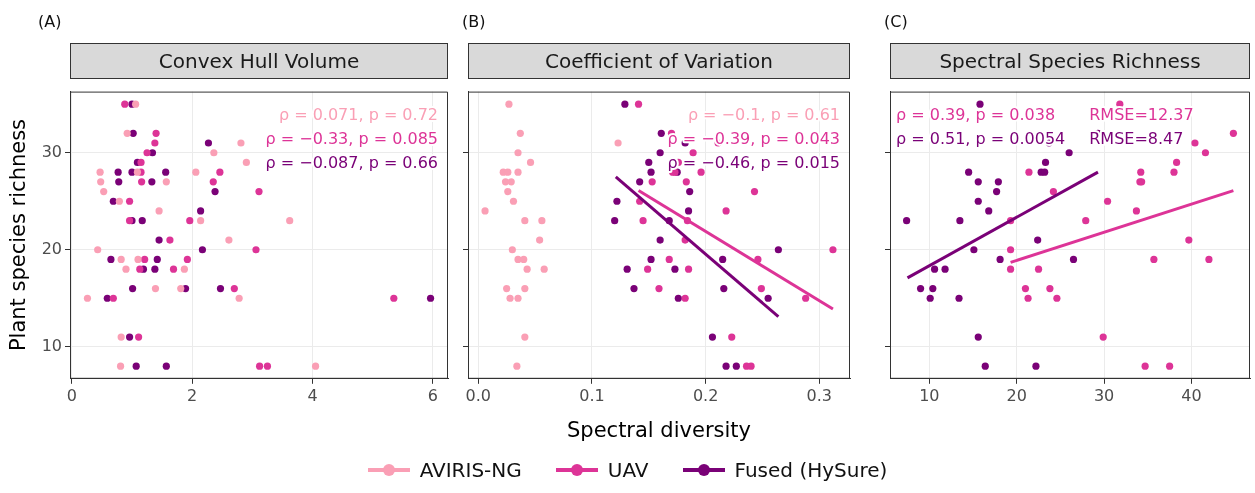  I want to click on x-axis-title: Spectral diversity, so click(659, 430).